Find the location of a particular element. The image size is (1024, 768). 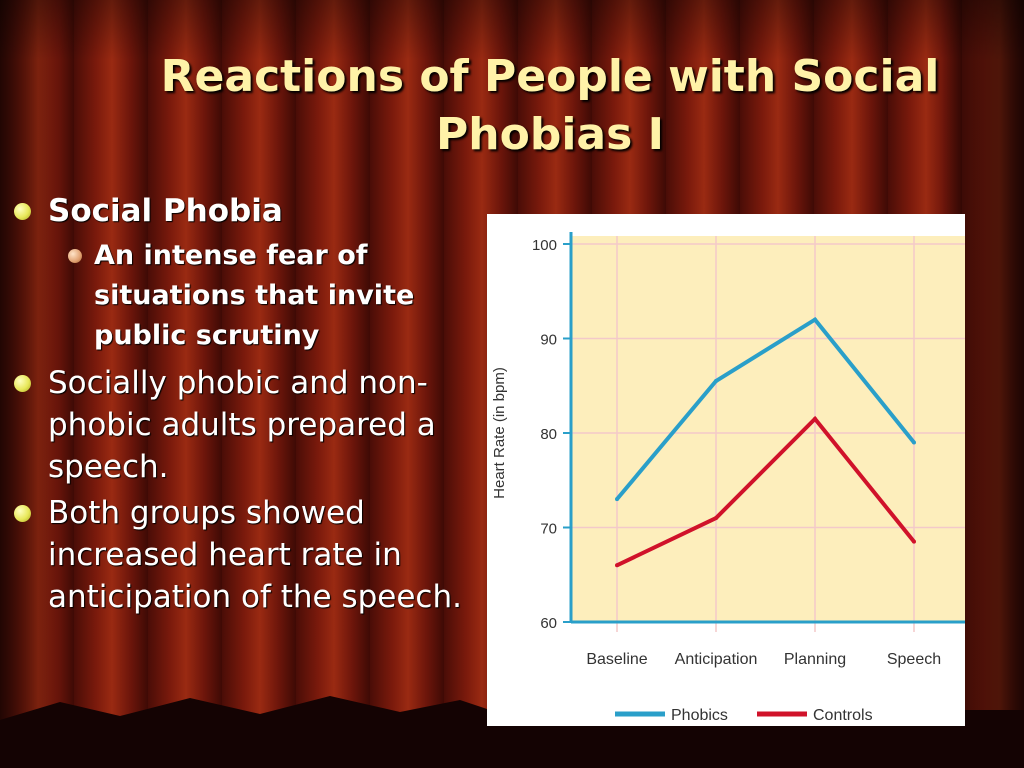

legend-label: Phobics is located at coordinates (699, 715).